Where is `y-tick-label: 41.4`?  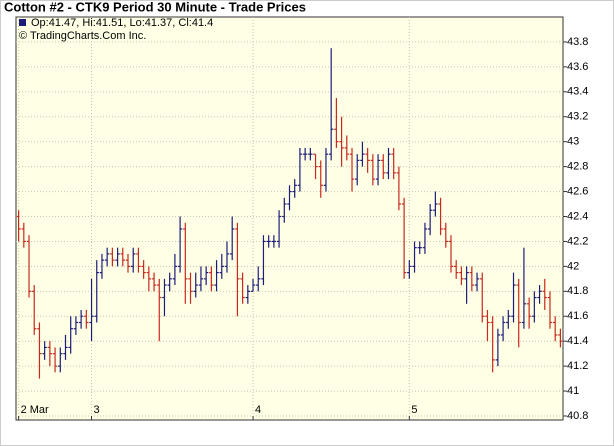 y-tick-label: 41.4 is located at coordinates (577, 341).